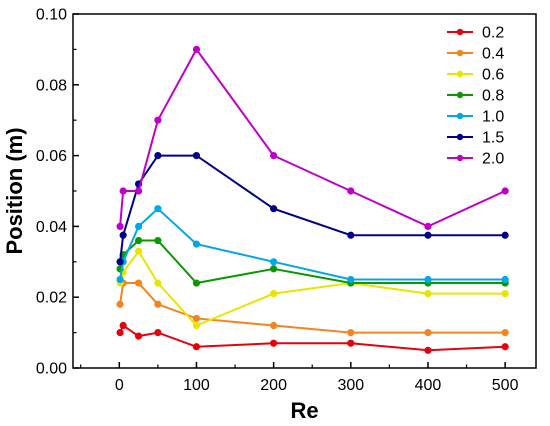  I want to click on x-axis: 0 100 200 300 400 500, so click(299, 378).